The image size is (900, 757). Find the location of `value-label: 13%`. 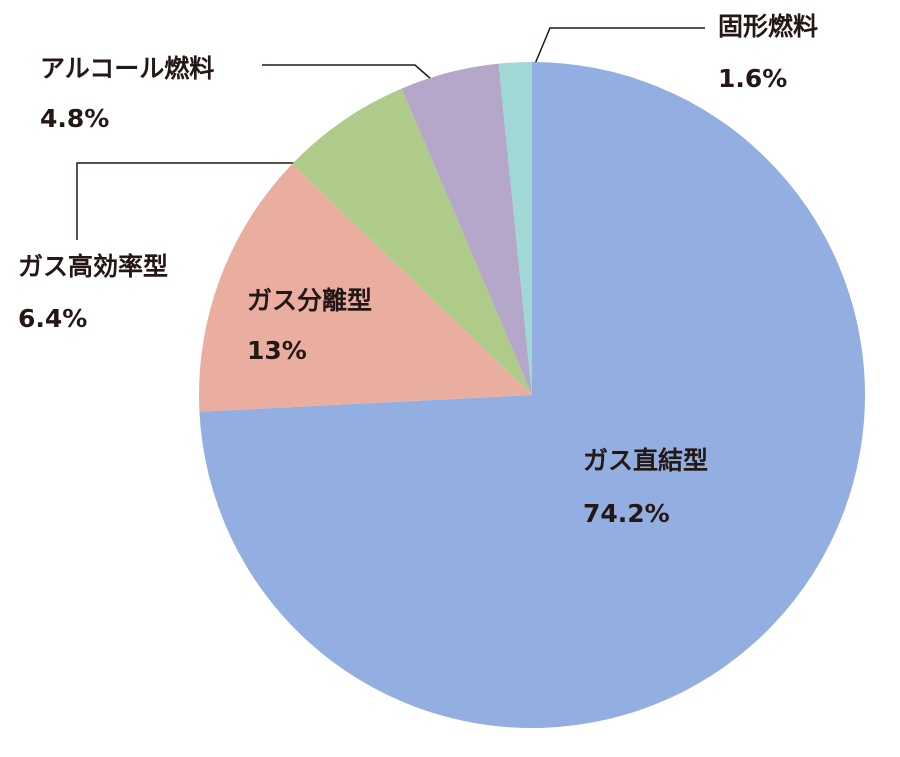

value-label: 13% is located at coordinates (277, 350).